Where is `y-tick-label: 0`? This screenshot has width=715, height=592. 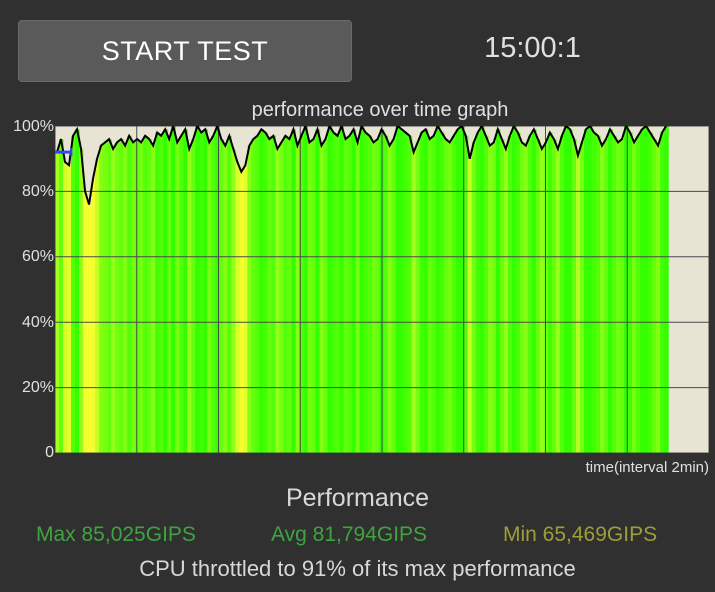
y-tick-label: 0 is located at coordinates (49, 452).